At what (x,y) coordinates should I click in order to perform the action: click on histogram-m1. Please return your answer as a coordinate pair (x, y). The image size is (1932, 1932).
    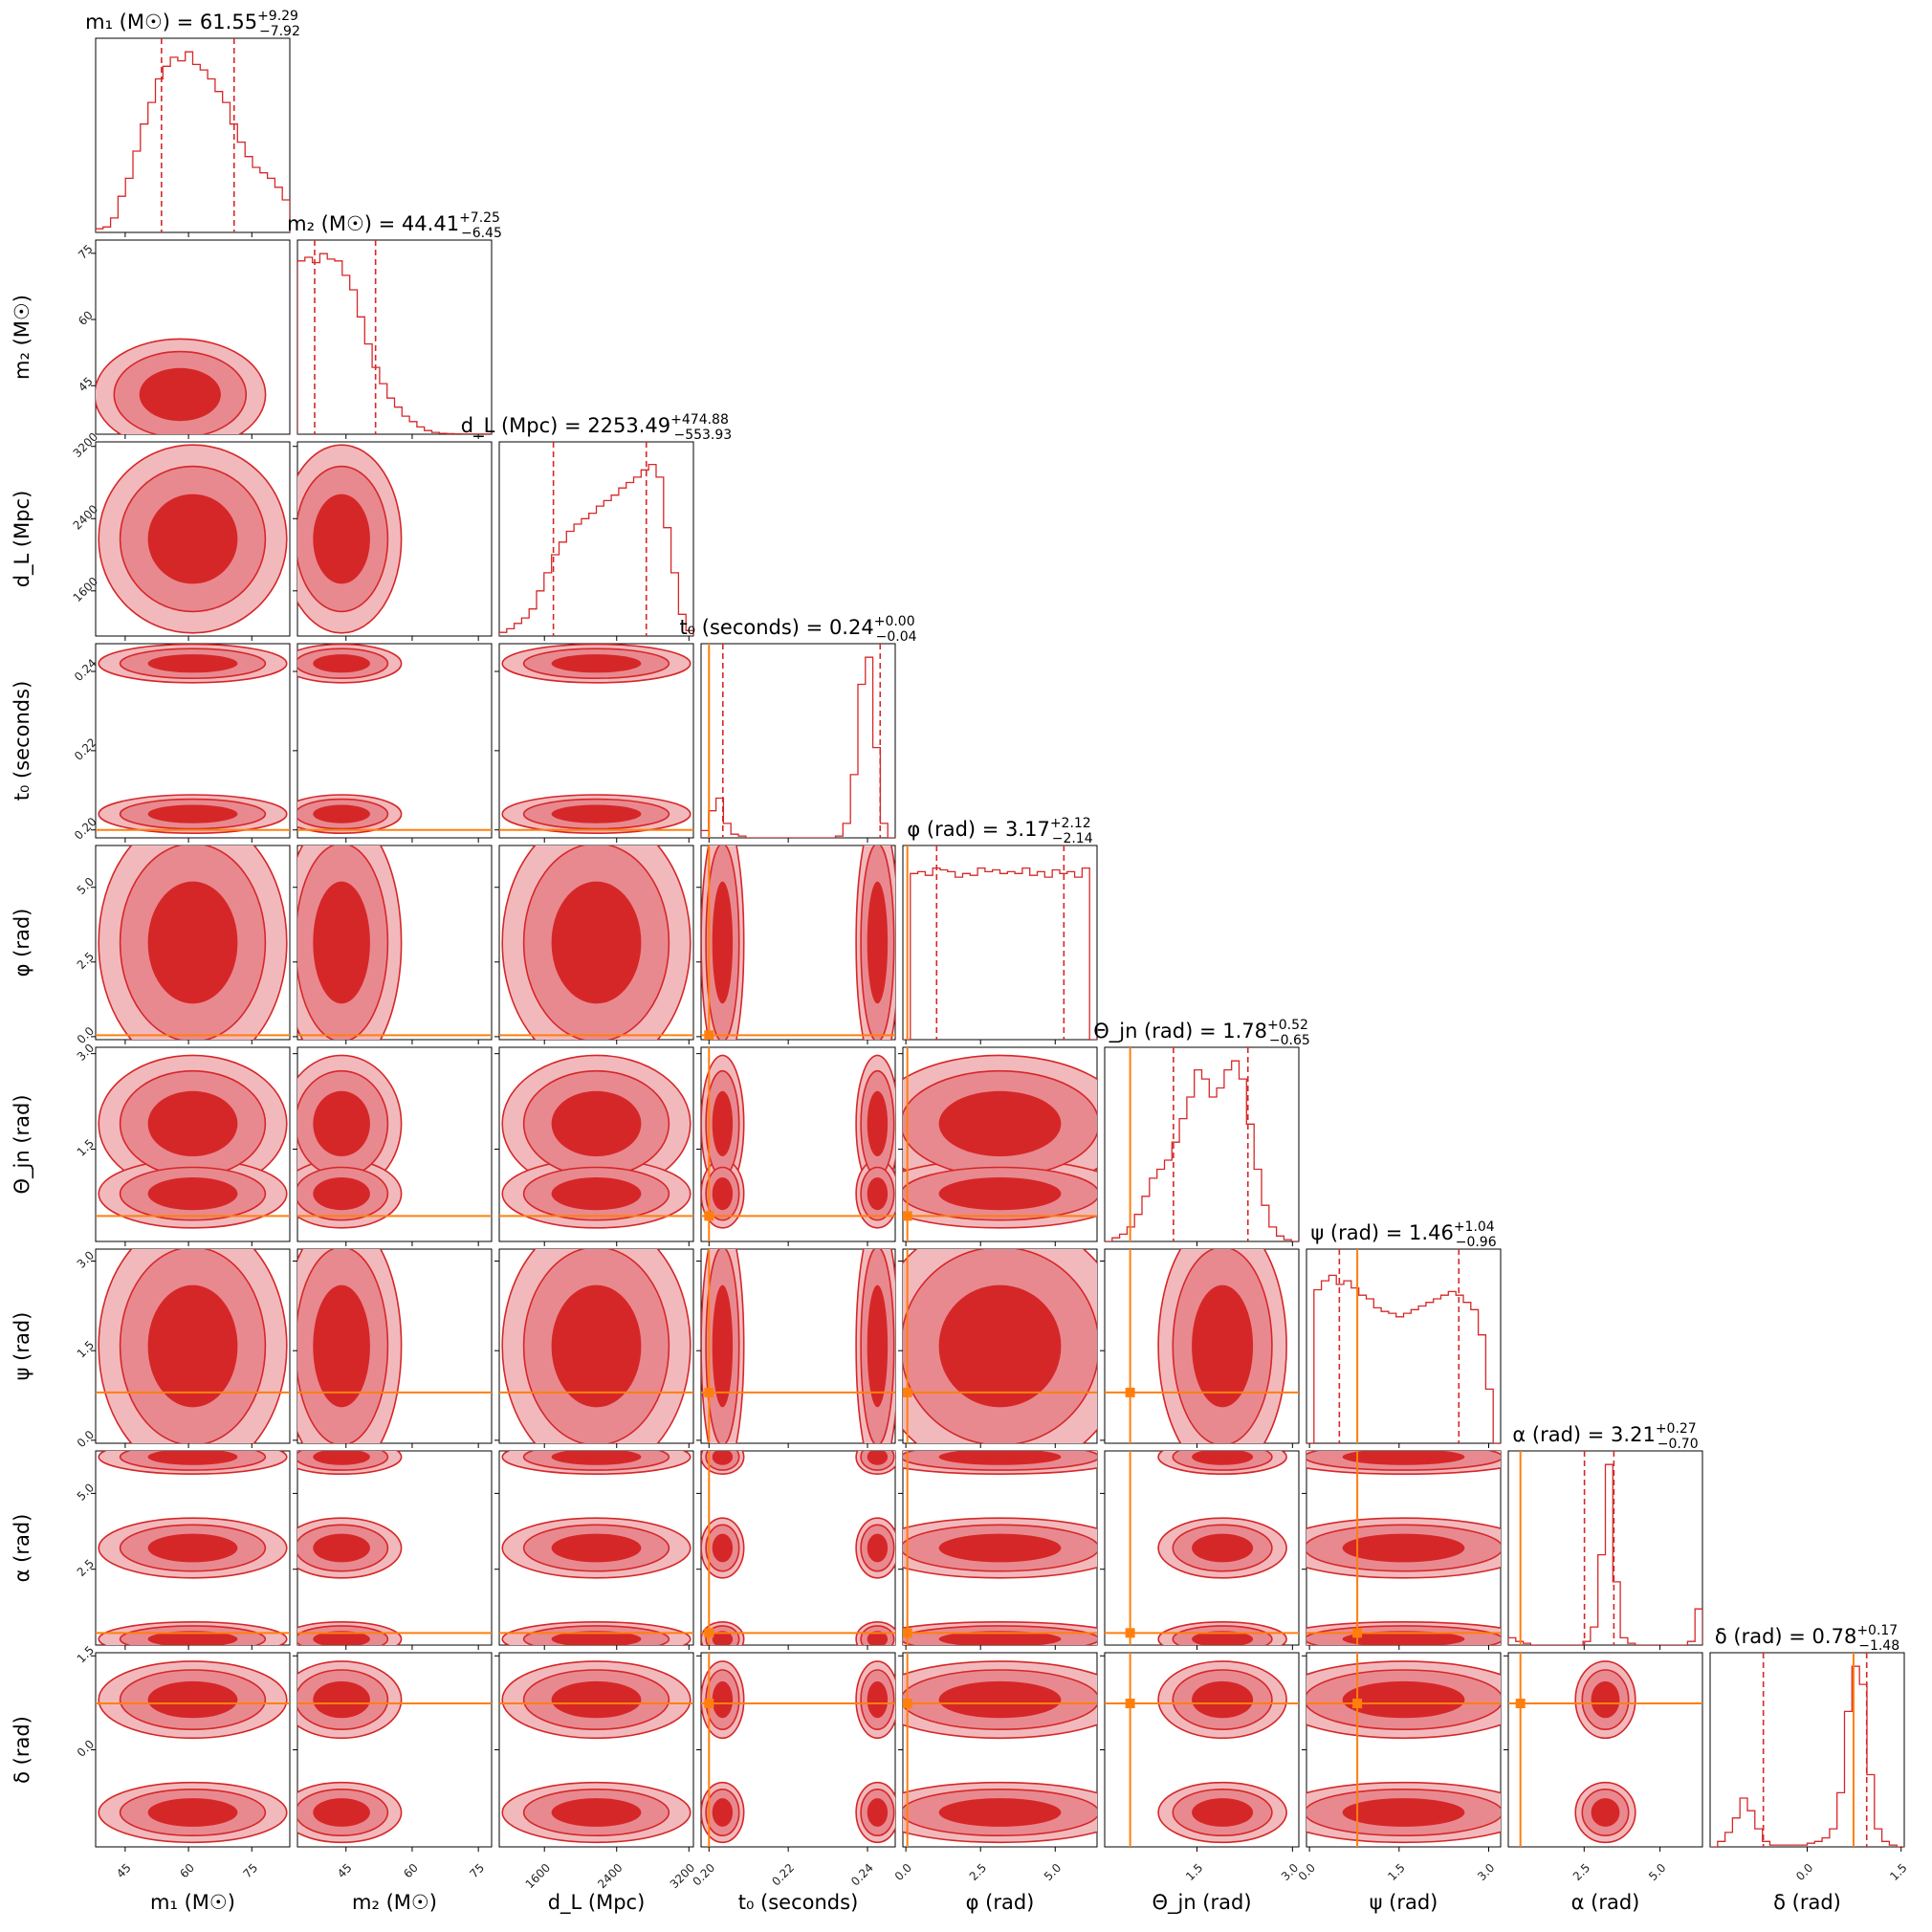
    Looking at the image, I should click on (193, 141).